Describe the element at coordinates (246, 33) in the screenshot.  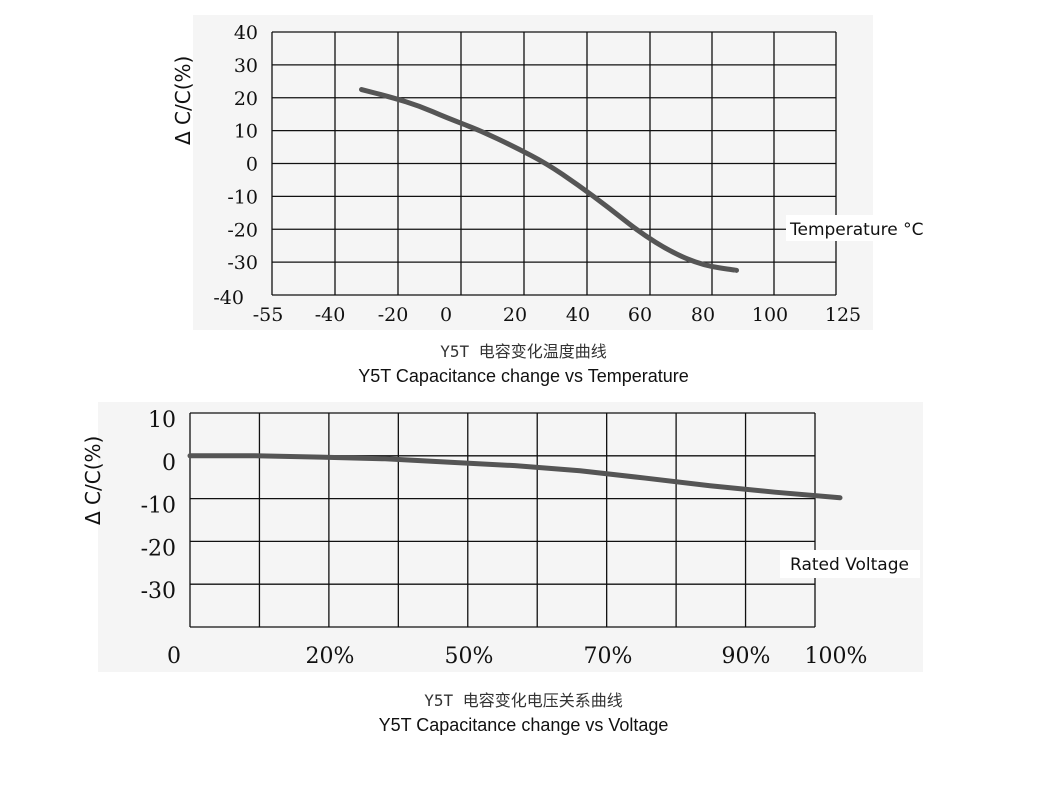
I see `y-tick-label: 40` at that location.